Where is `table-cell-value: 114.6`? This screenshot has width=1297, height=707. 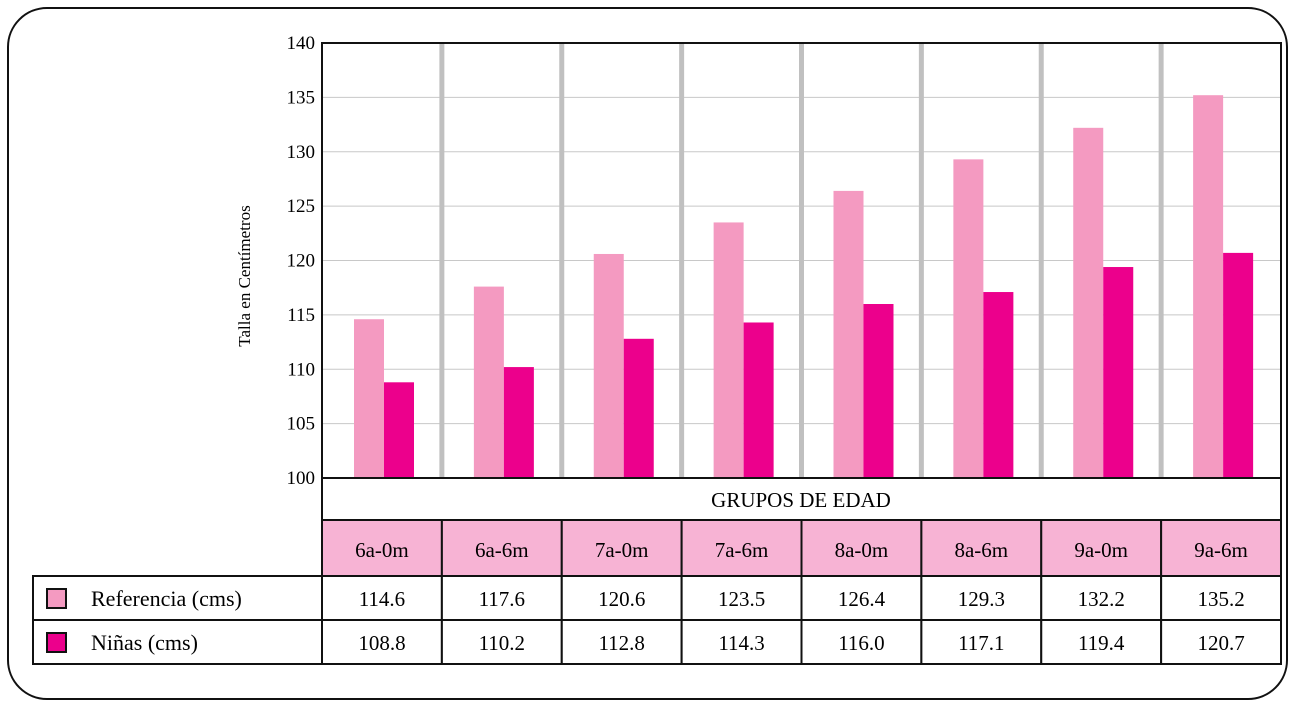
table-cell-value: 114.6 is located at coordinates (382, 599).